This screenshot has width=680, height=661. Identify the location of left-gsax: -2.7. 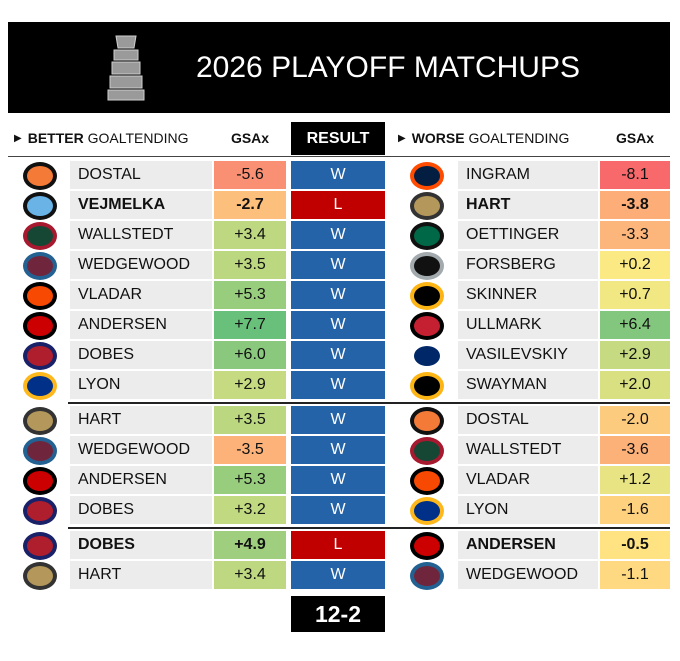
(250, 205).